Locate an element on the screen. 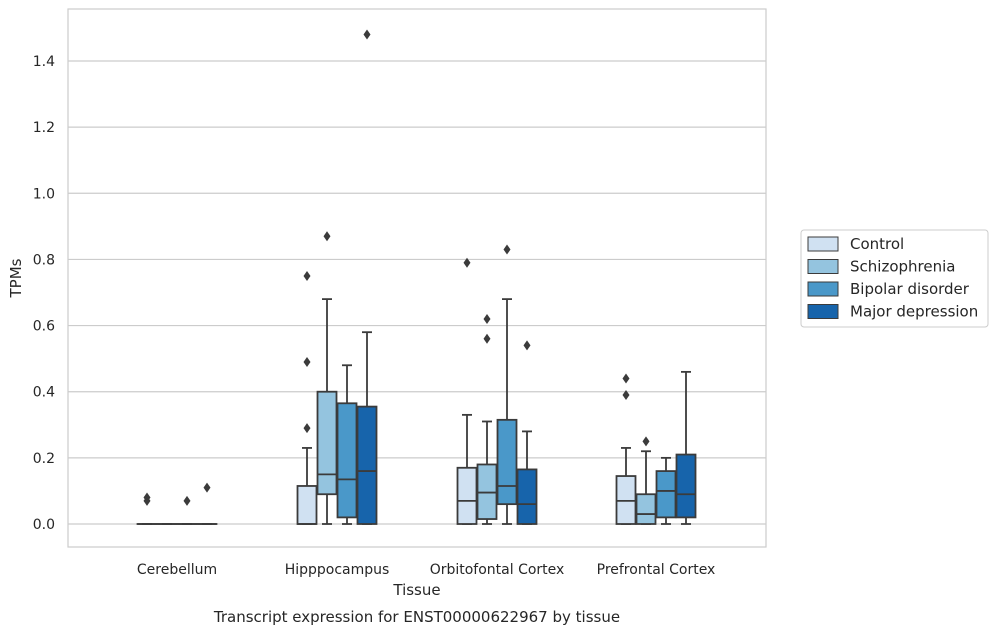  x-tick-label: Hipppocampus is located at coordinates (337, 570).